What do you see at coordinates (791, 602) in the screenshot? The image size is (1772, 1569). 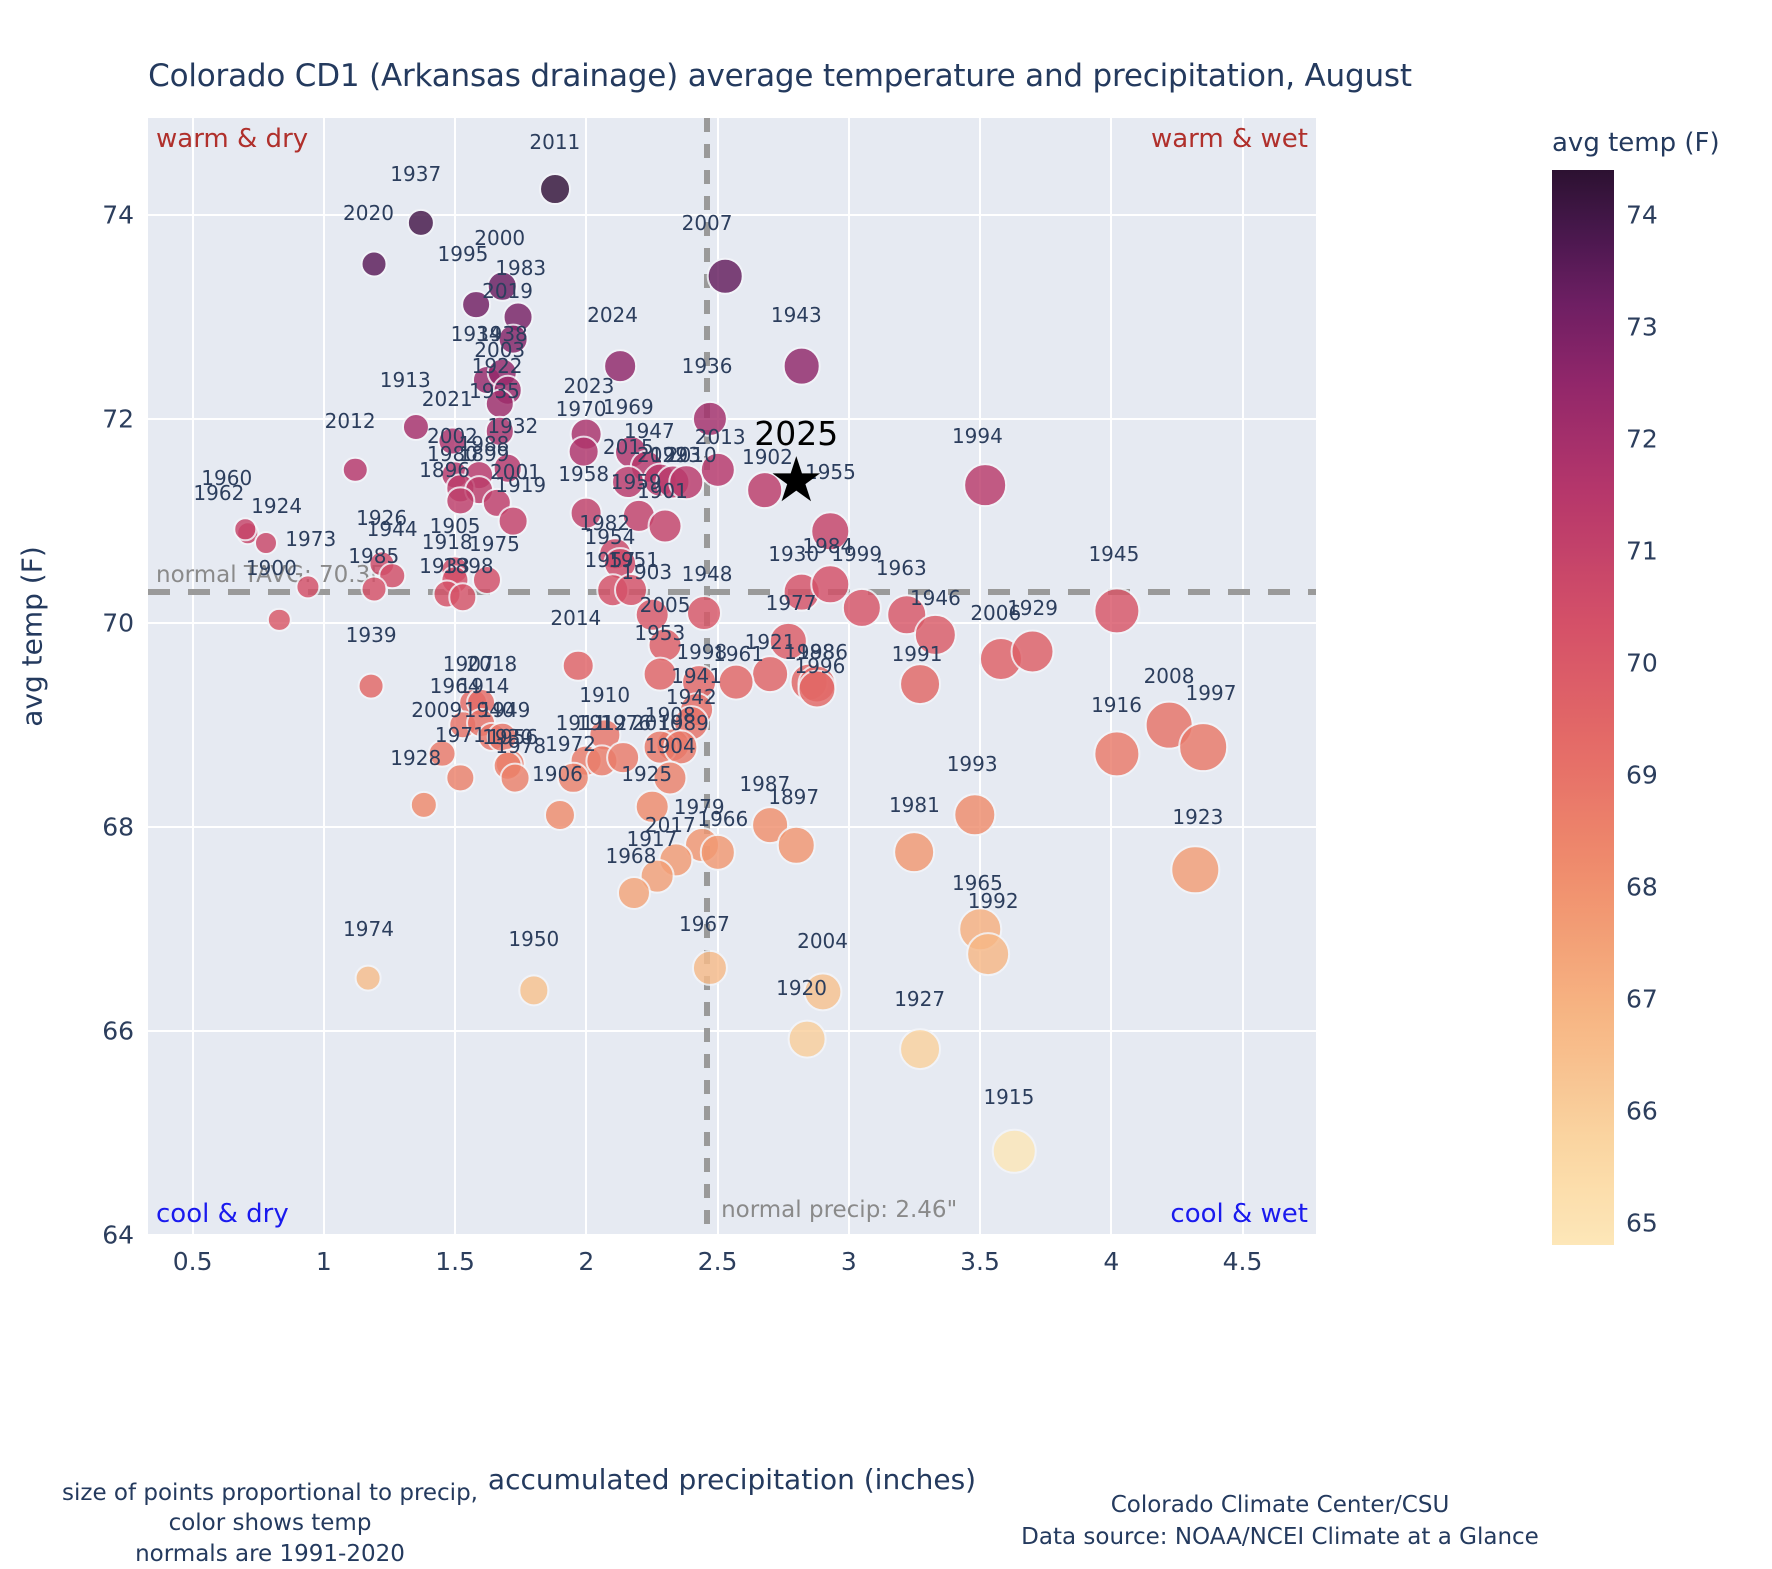 I see `data-point-label: 1977` at bounding box center [791, 602].